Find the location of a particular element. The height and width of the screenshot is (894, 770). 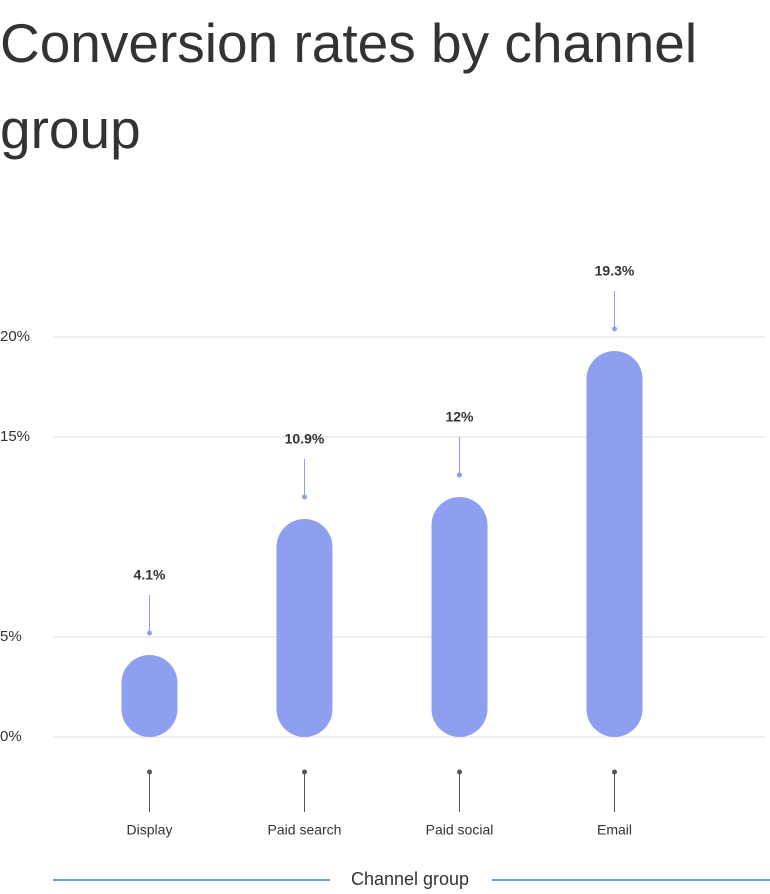

x-tick-label: Paid search is located at coordinates (305, 830).